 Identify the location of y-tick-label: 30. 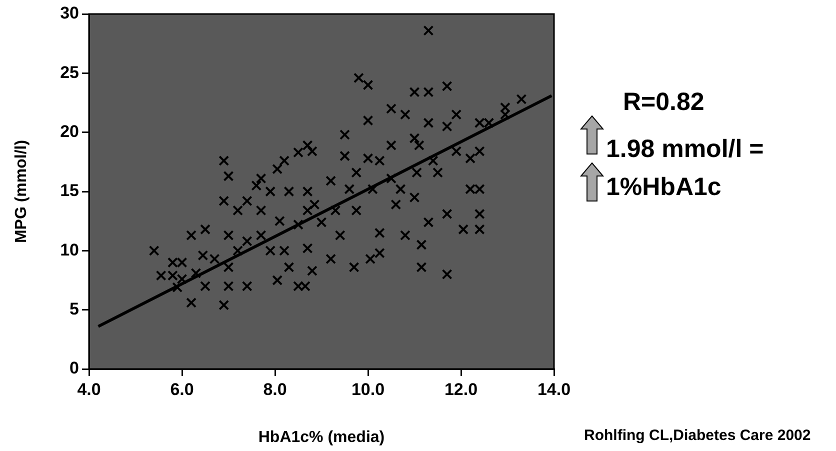
(69, 13).